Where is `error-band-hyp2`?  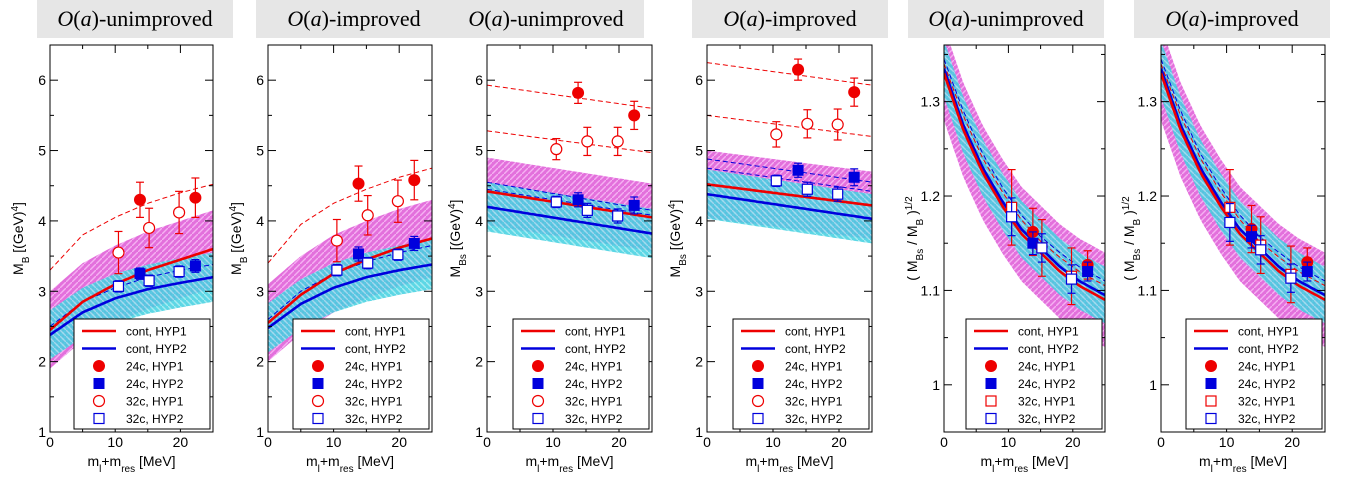 error-band-hyp2 is located at coordinates (1243, 184).